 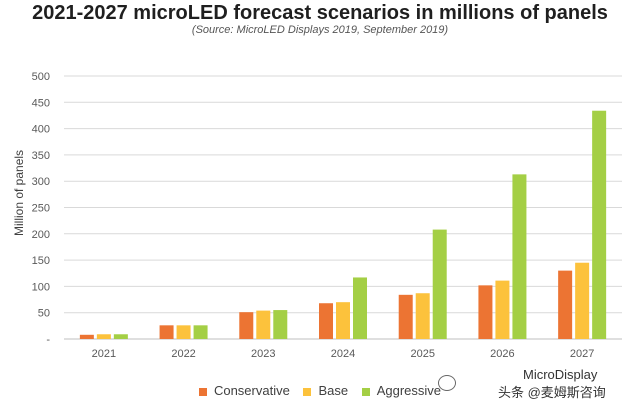 I want to click on x-tick-label: 2025, so click(x=422, y=354).